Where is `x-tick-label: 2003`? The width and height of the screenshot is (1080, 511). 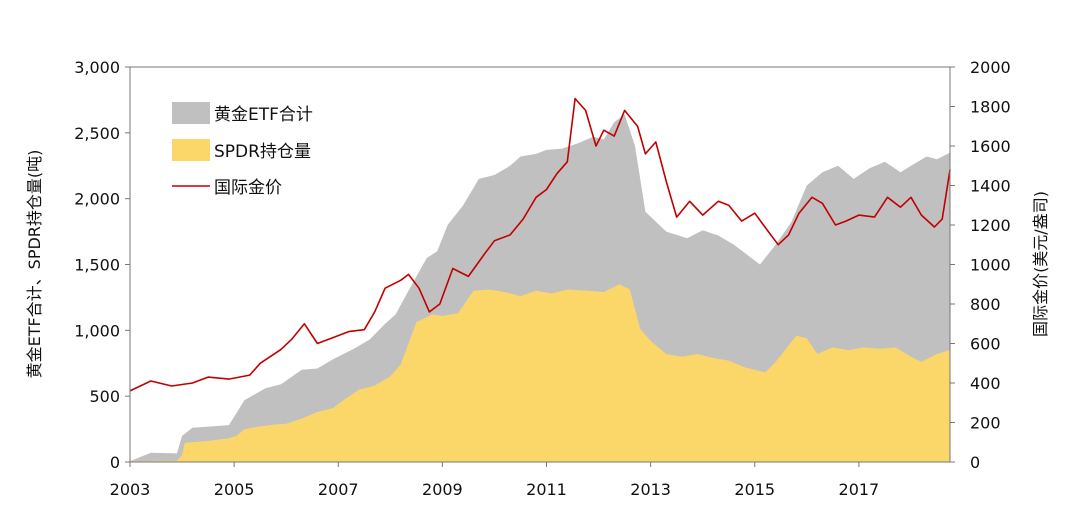 x-tick-label: 2003 is located at coordinates (130, 489).